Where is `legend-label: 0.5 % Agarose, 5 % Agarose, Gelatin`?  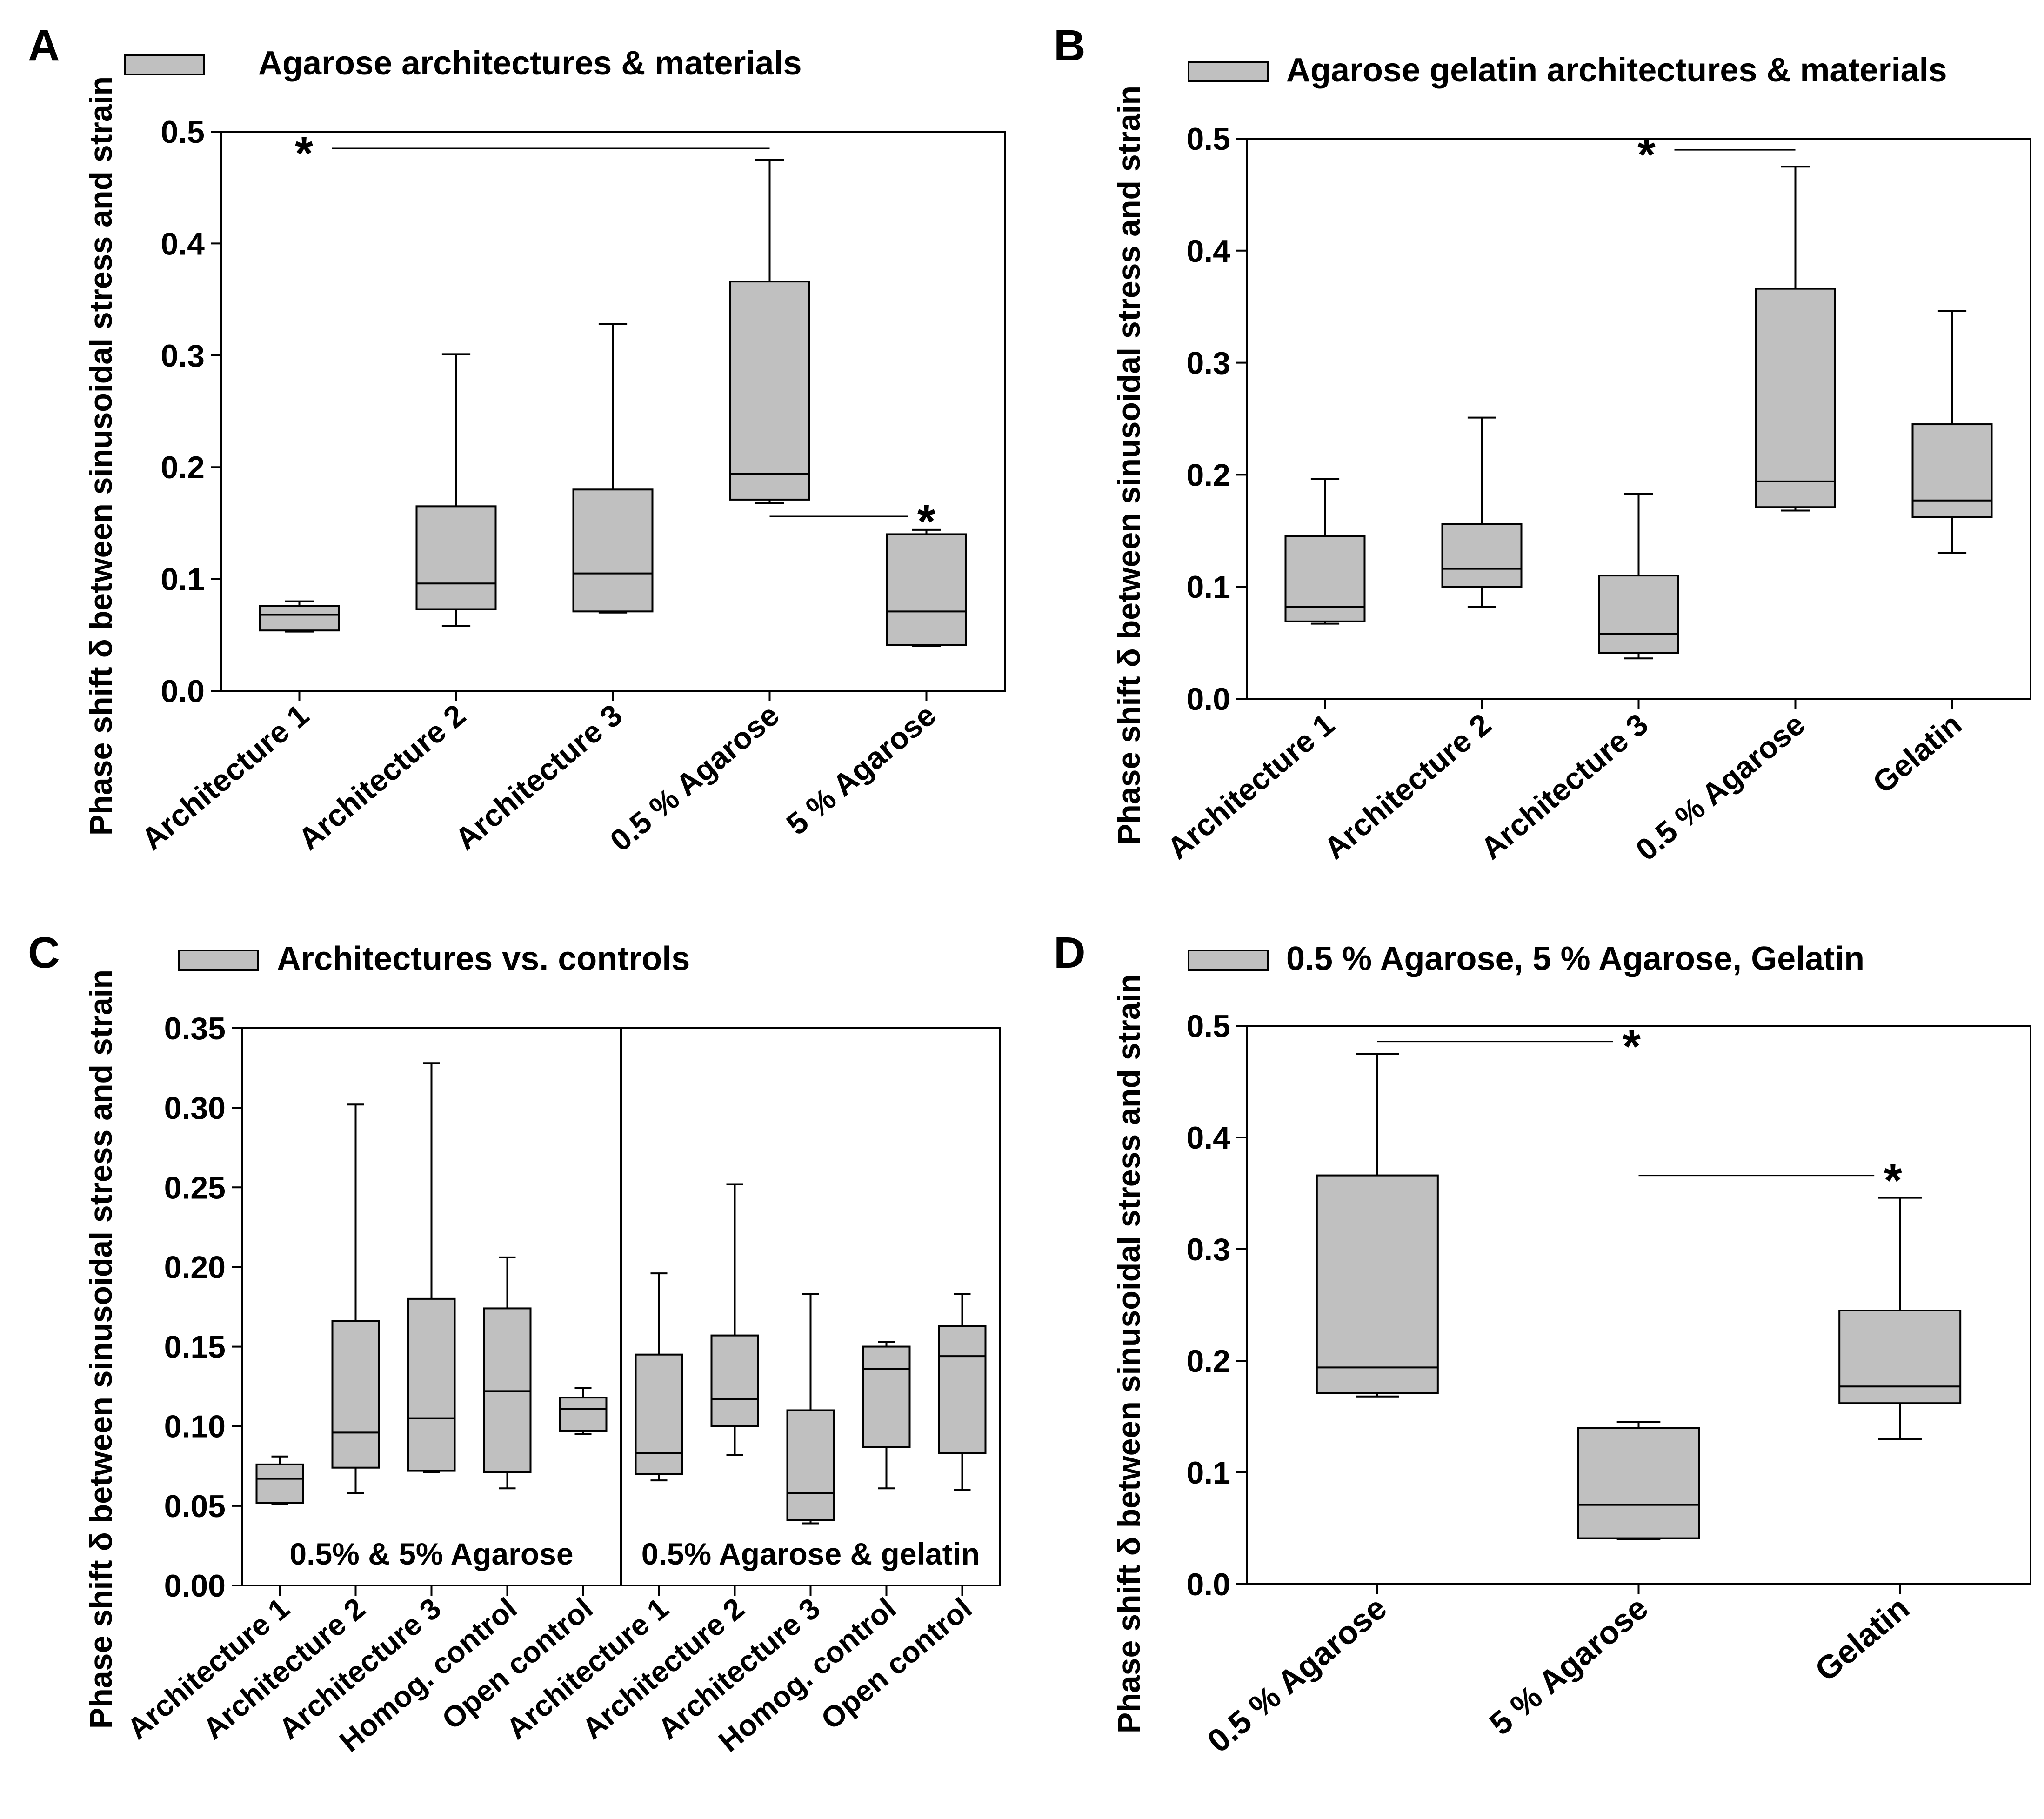
legend-label: 0.5 % Agarose, 5 % Agarose, Gelatin is located at coordinates (1575, 958).